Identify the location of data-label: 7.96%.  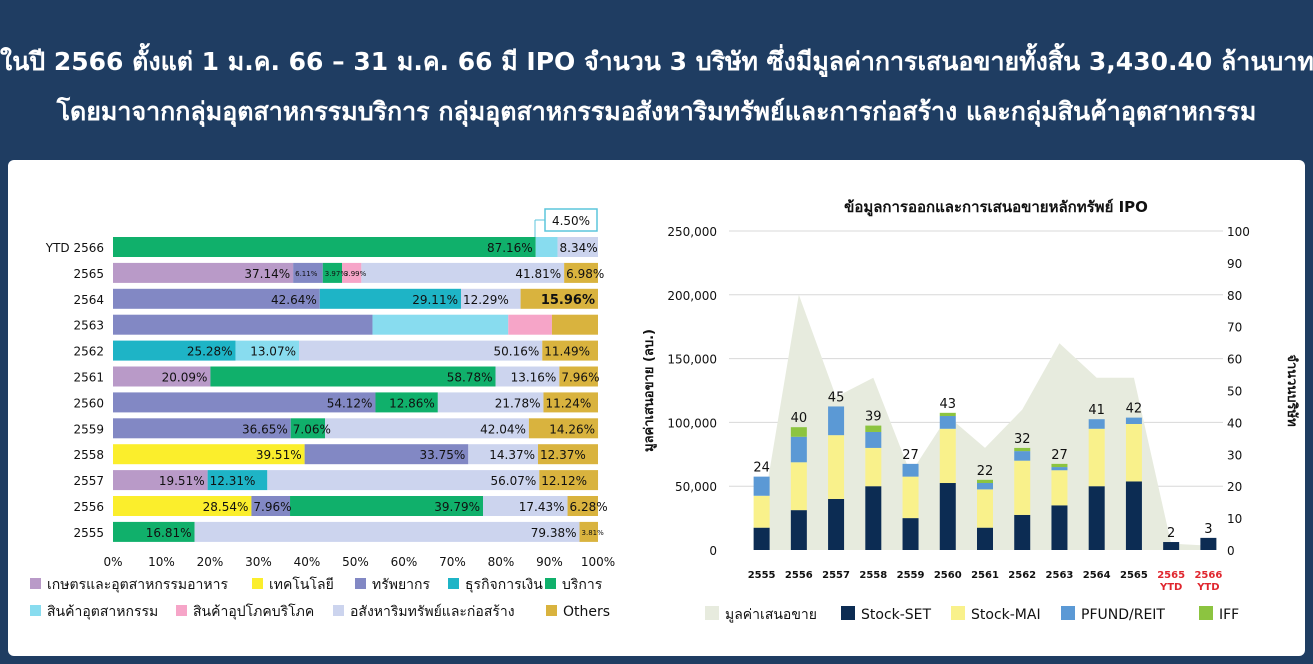
(580, 378).